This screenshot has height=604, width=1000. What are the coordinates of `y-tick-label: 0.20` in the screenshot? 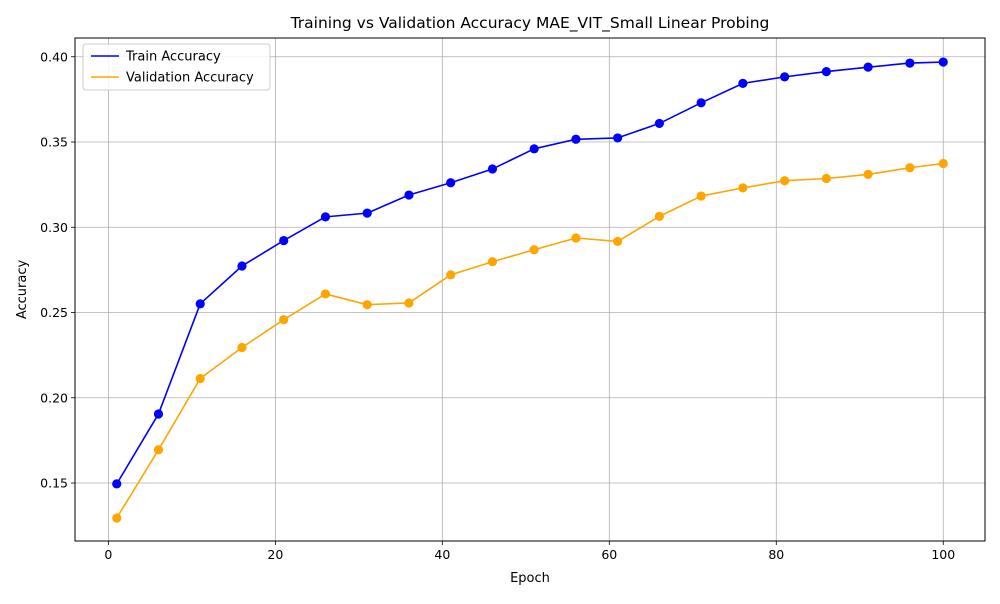 It's located at (54, 397).